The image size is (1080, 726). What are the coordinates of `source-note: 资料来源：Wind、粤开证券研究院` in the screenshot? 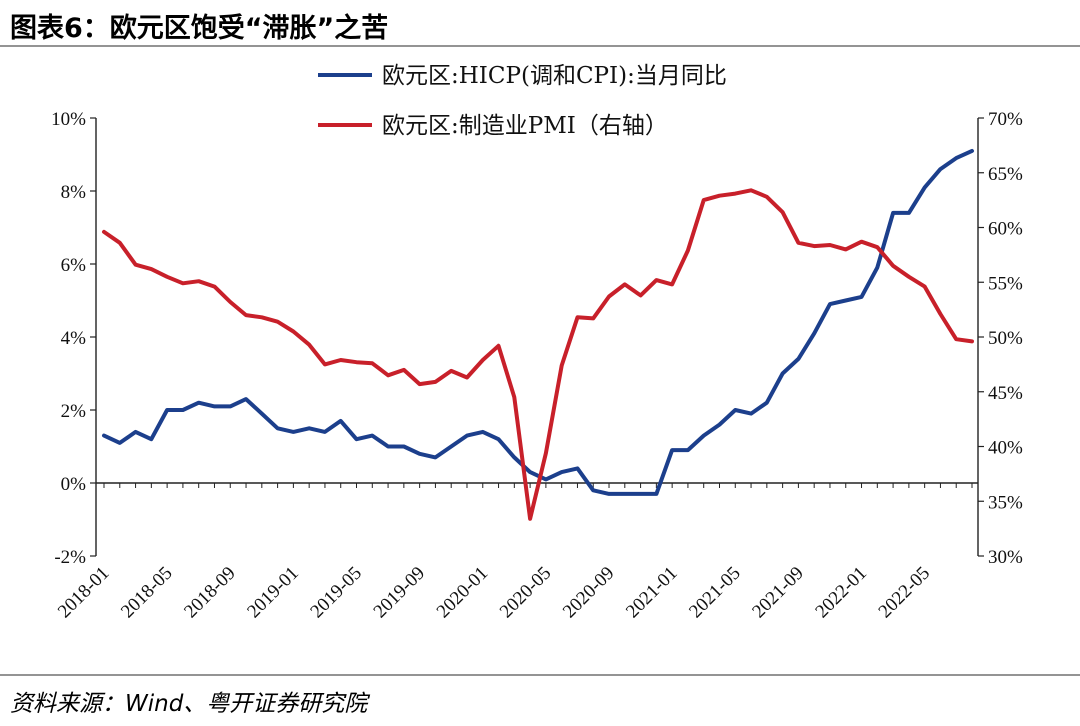 It's located at (189, 704).